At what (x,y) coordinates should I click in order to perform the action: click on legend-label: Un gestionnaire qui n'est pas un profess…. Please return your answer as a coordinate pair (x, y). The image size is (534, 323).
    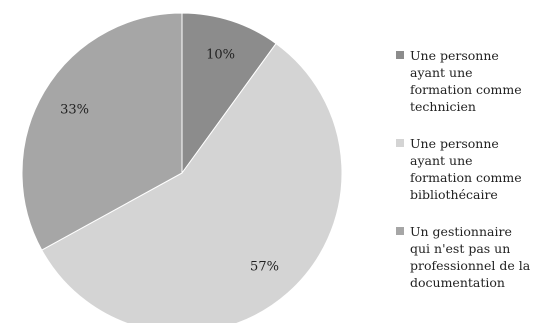
    Looking at the image, I should click on (470, 257).